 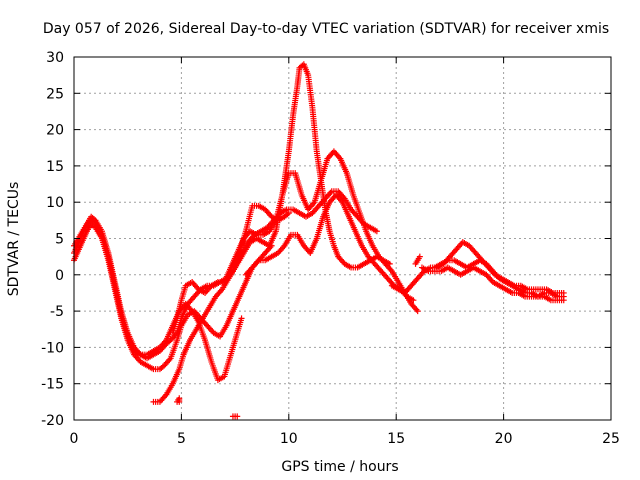 I want to click on y-tick-label: -15, so click(x=52, y=385).